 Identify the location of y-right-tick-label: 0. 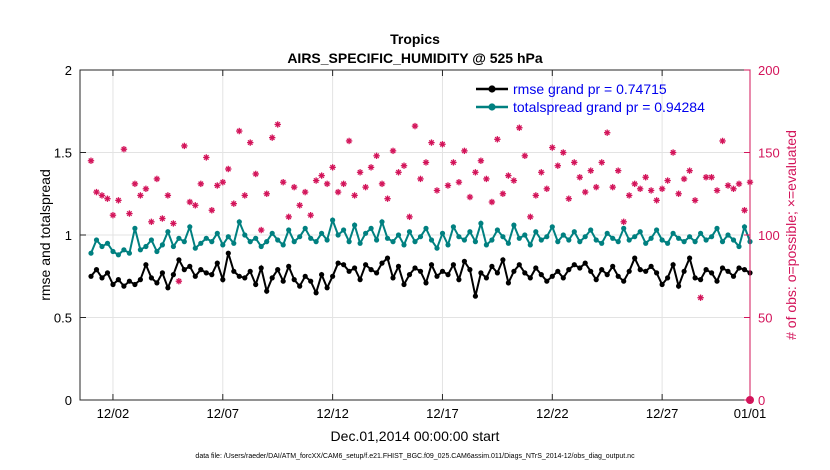
(761, 400).